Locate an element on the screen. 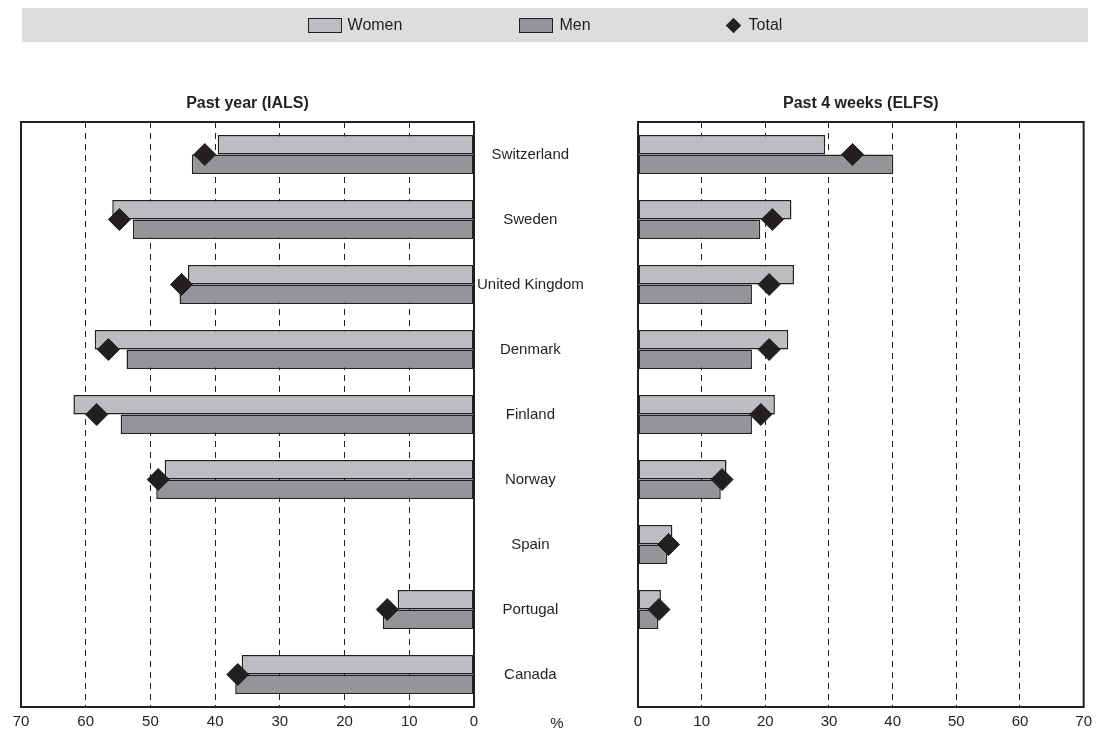 The height and width of the screenshot is (741, 1098). y-tick-label: Portugal is located at coordinates (530, 608).